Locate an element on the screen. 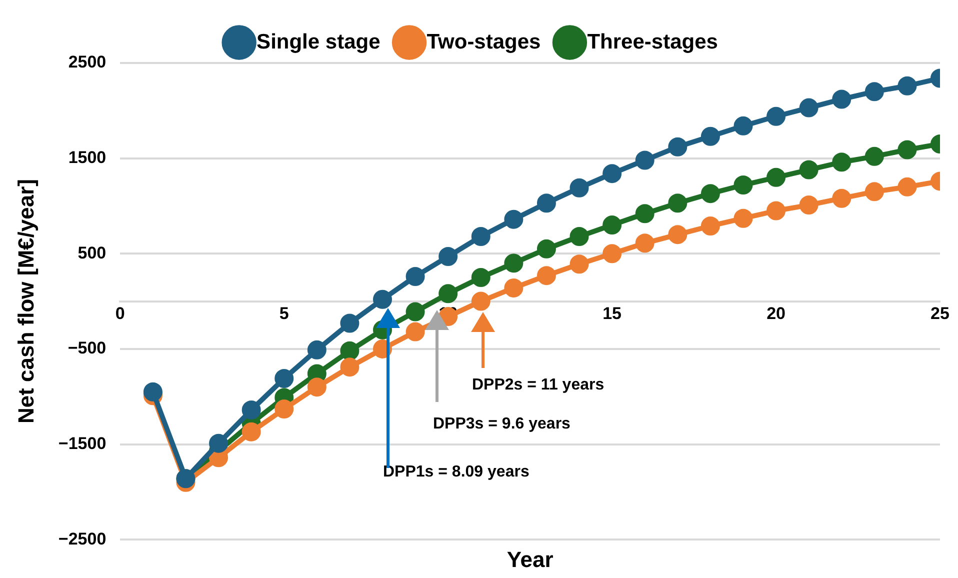 The width and height of the screenshot is (958, 578). x-tick-label: 5 is located at coordinates (284, 314).